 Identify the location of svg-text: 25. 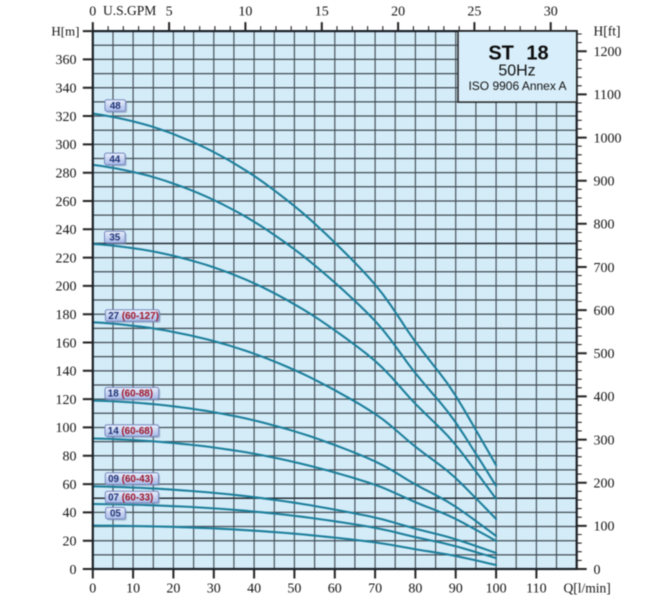
(474, 12).